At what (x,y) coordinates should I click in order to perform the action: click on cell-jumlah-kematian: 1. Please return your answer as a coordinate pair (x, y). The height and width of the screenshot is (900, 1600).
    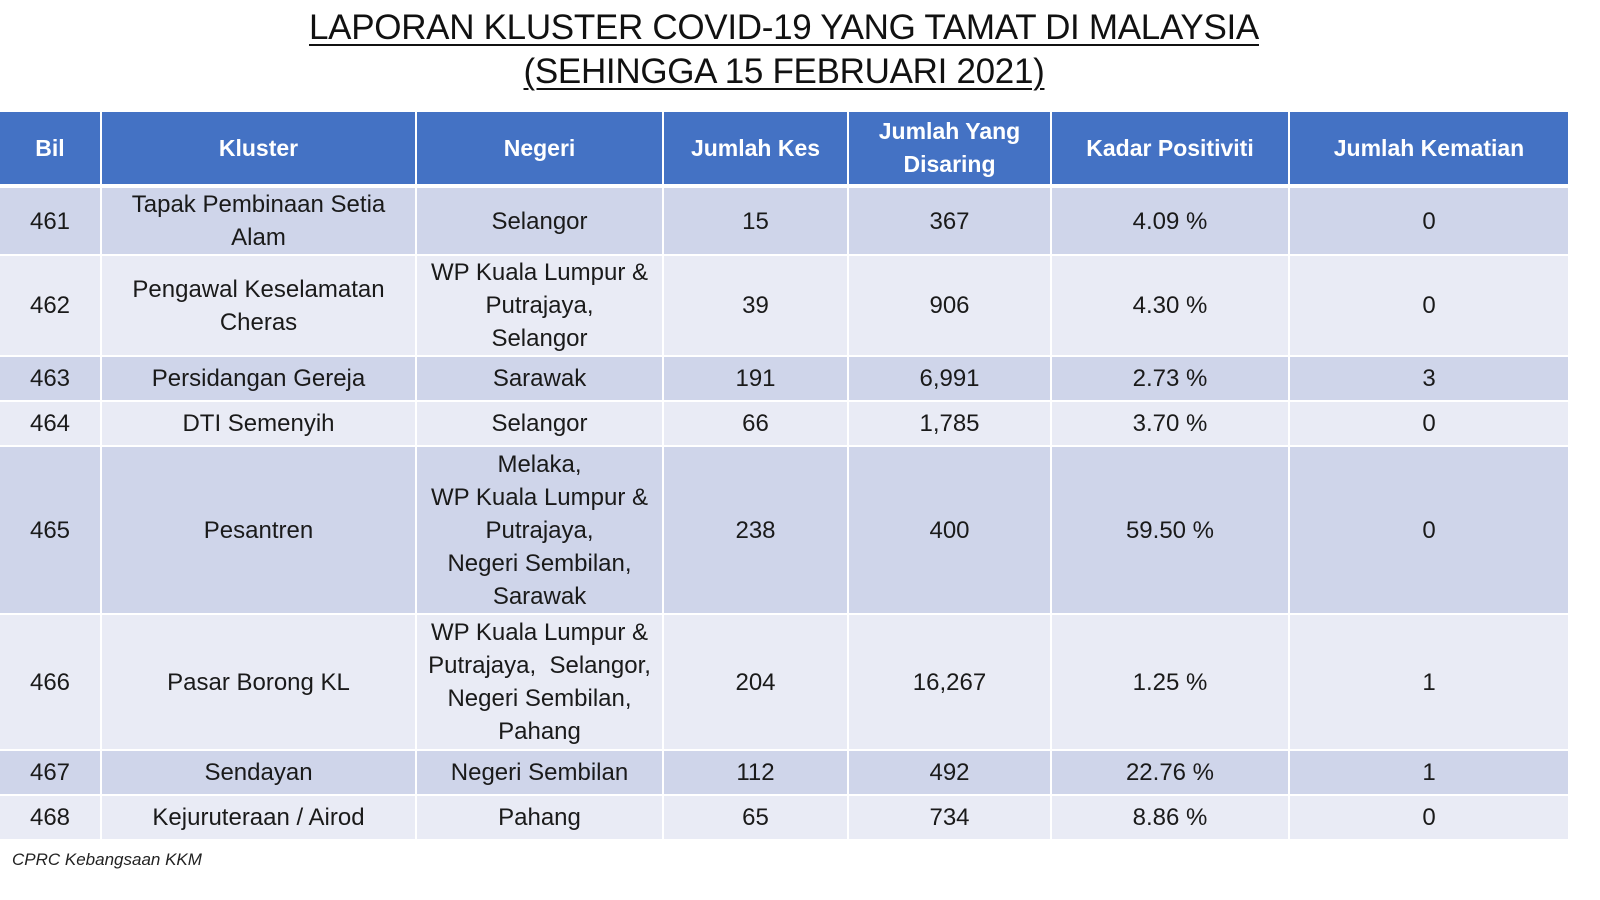
    Looking at the image, I should click on (1429, 773).